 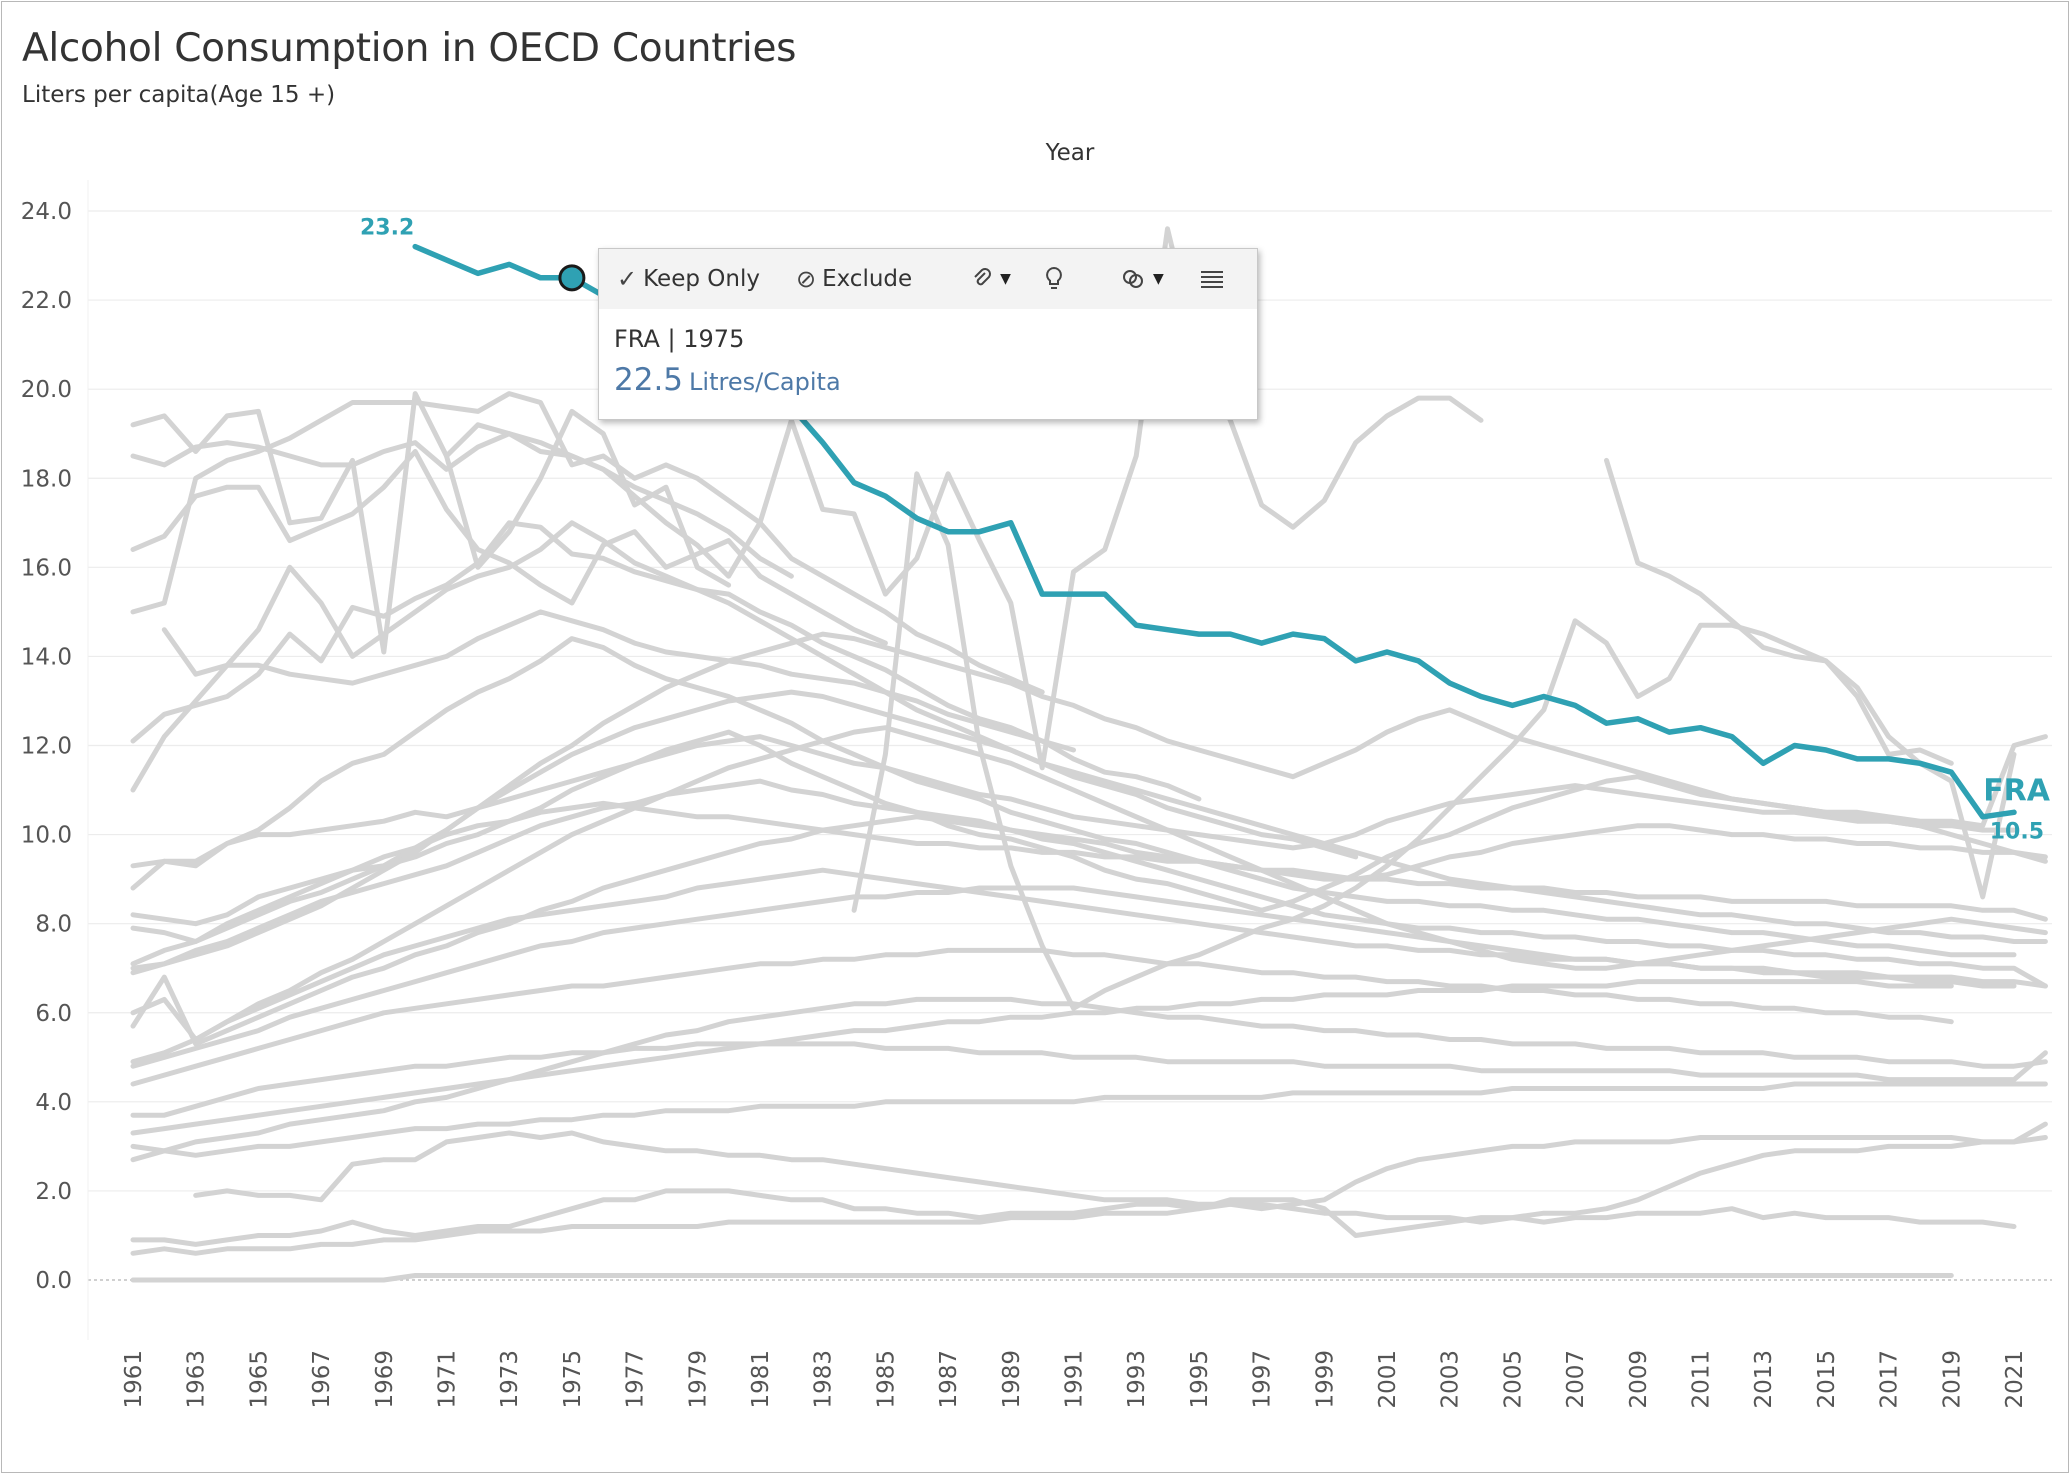 What do you see at coordinates (46, 301) in the screenshot?
I see `y-tick-label: 22.0` at bounding box center [46, 301].